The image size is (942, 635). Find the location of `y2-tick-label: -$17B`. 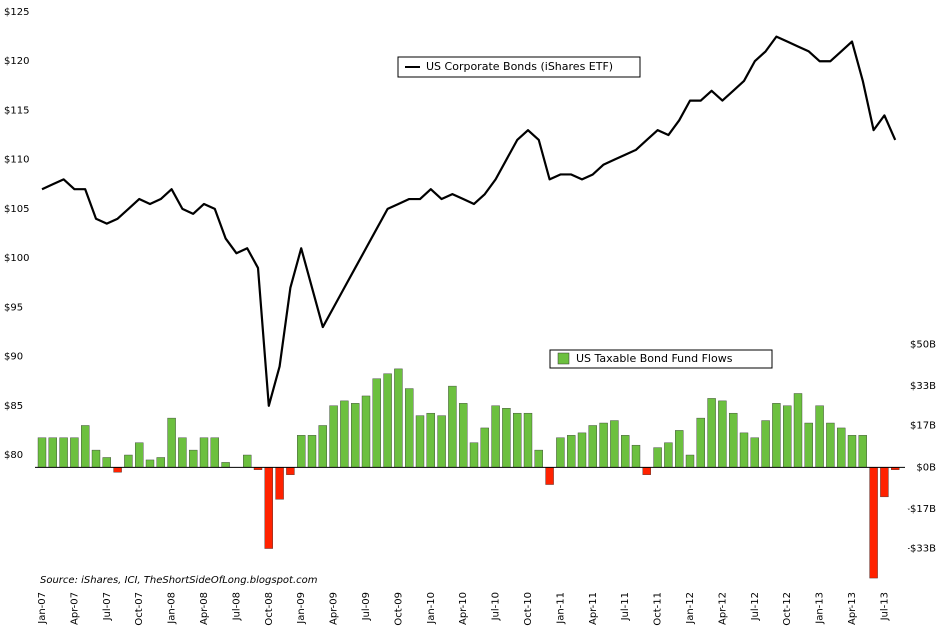

y2-tick-label: -$17B is located at coordinates (921, 509).